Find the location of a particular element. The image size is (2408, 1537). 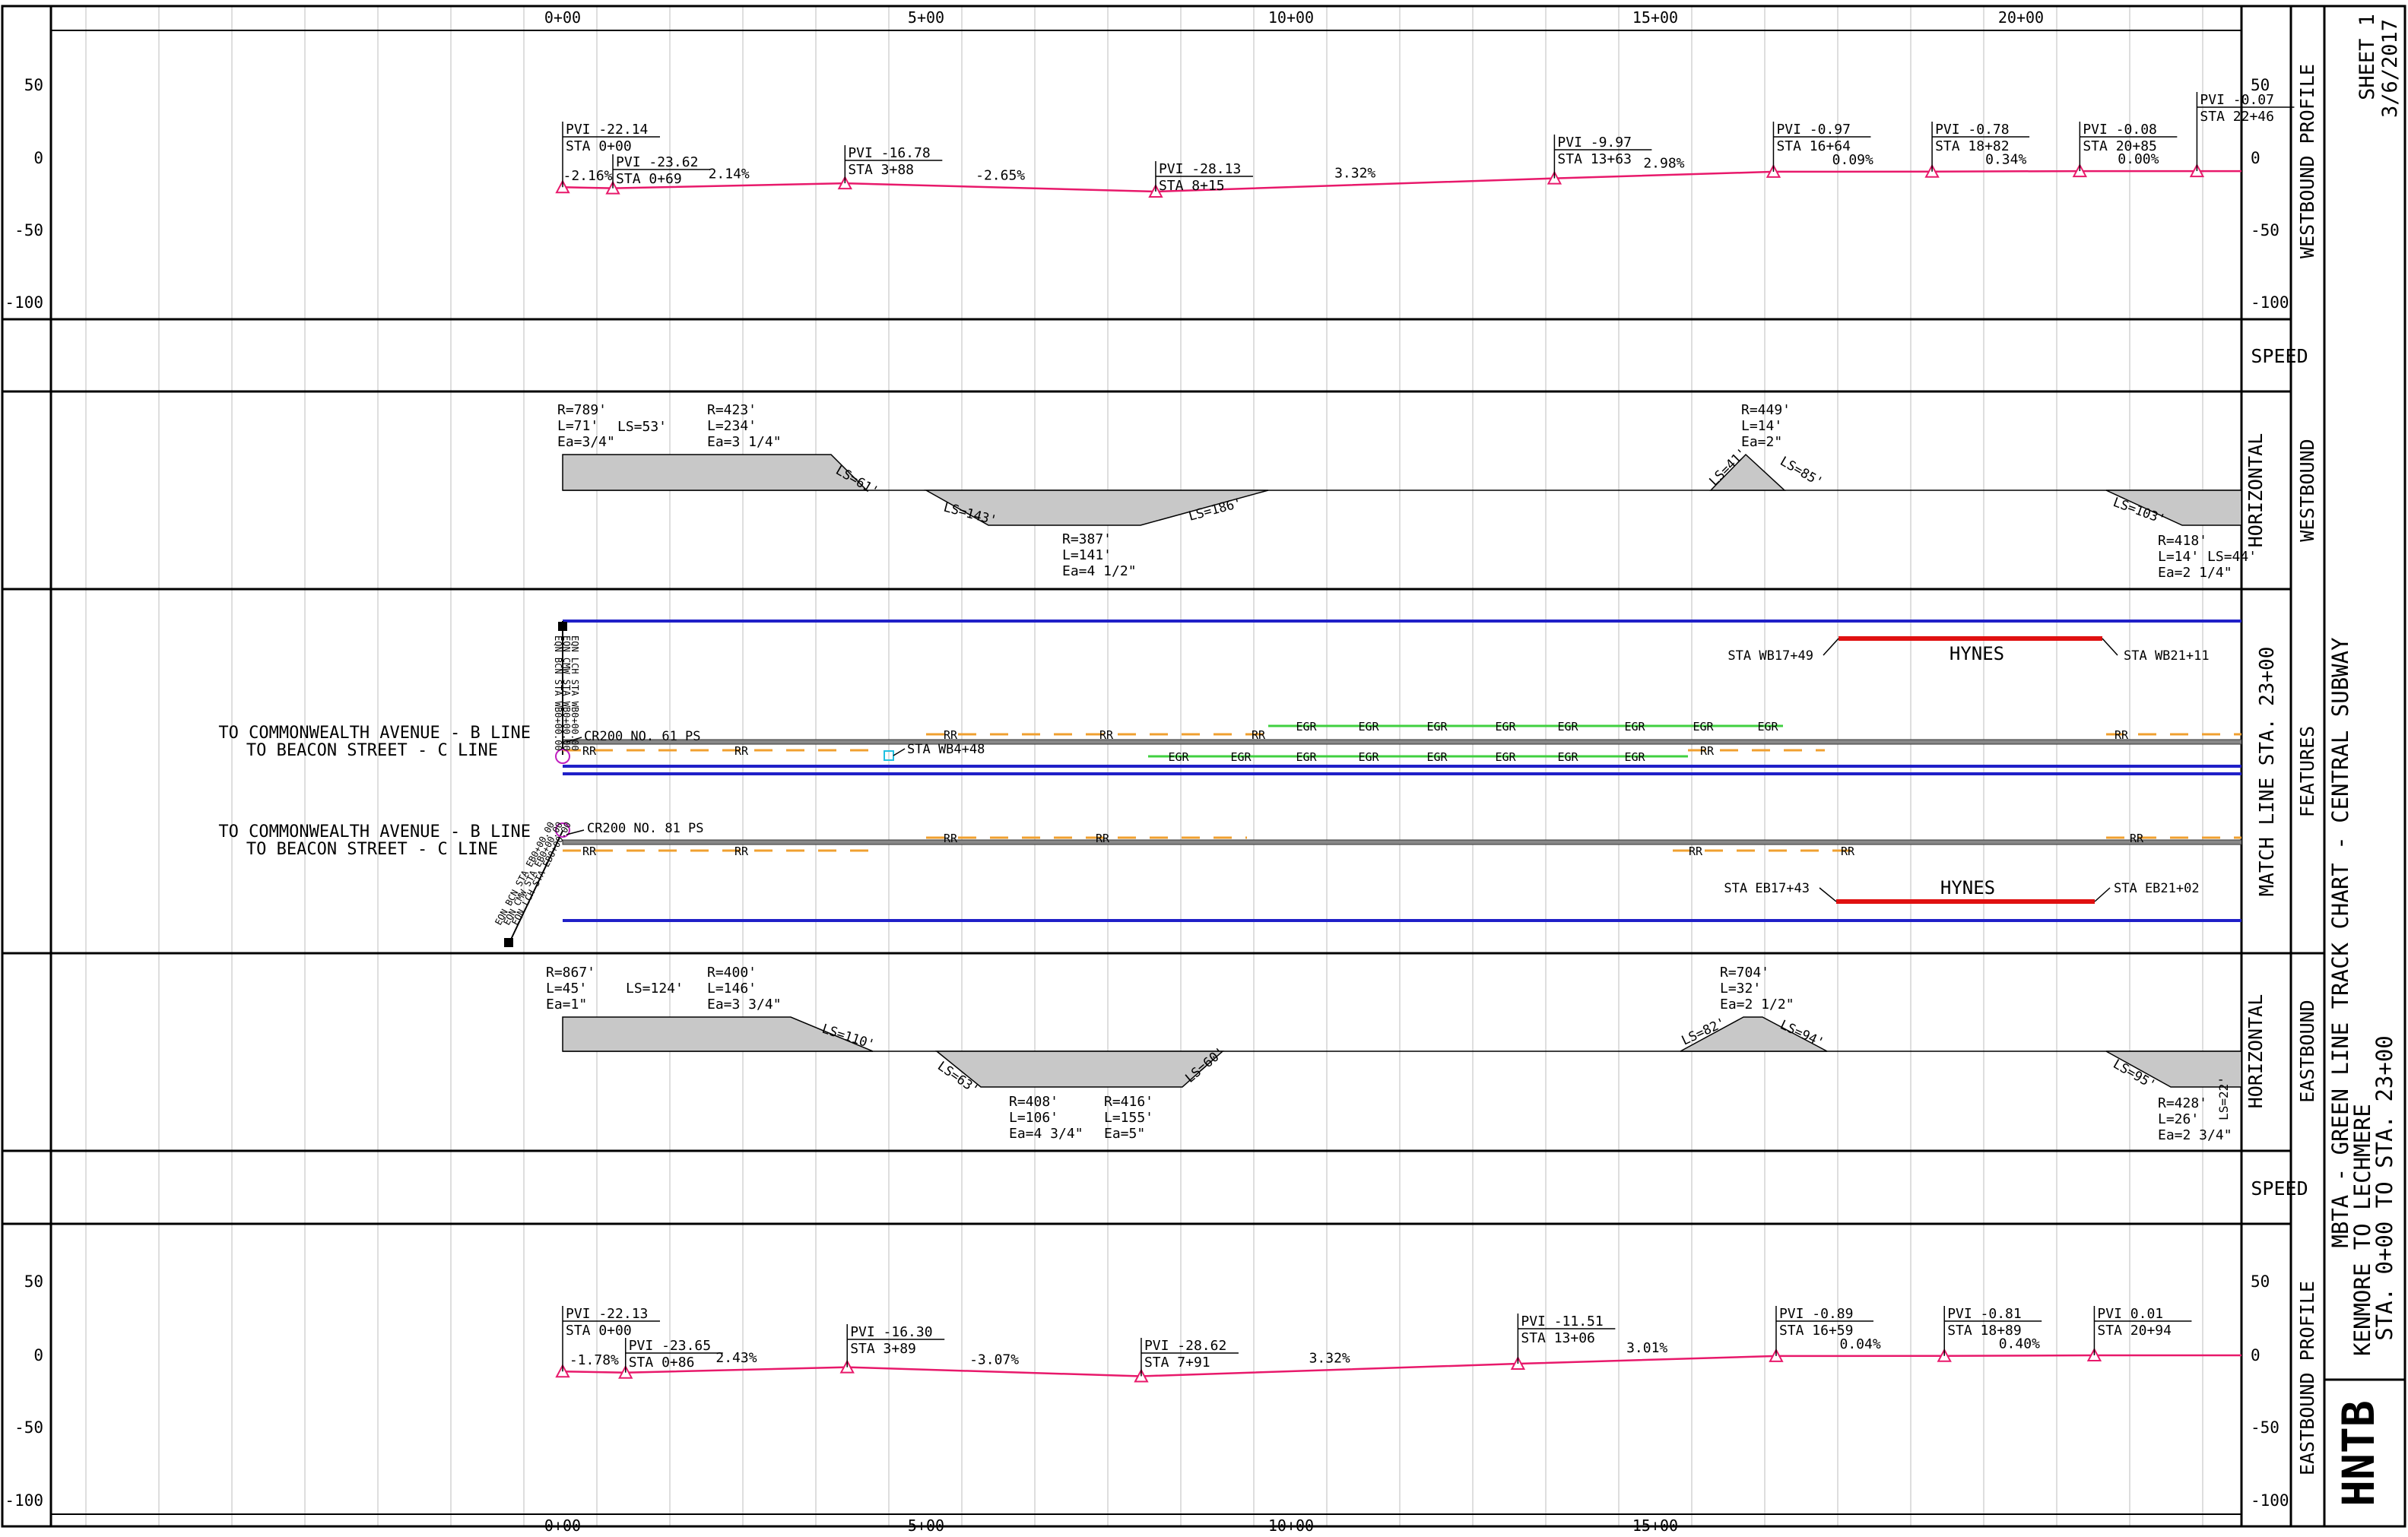

elevation-tick-left: -50 is located at coordinates (28, 1427).